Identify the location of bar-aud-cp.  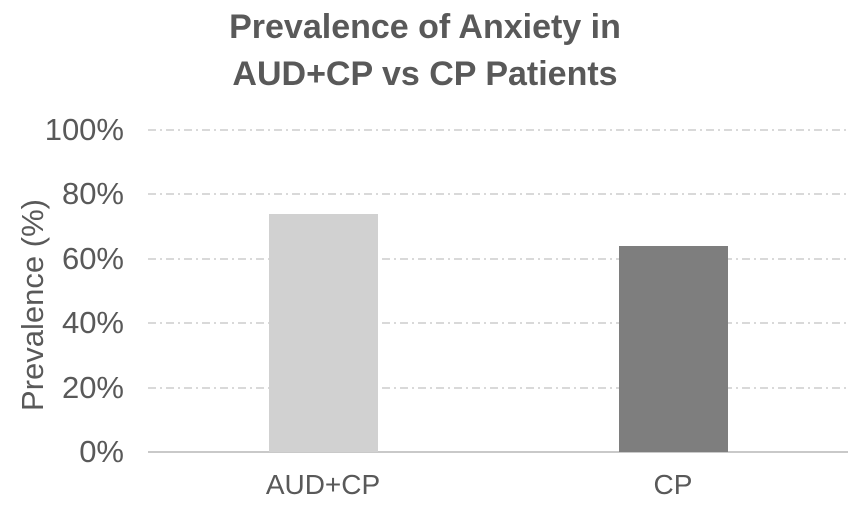
(323, 332).